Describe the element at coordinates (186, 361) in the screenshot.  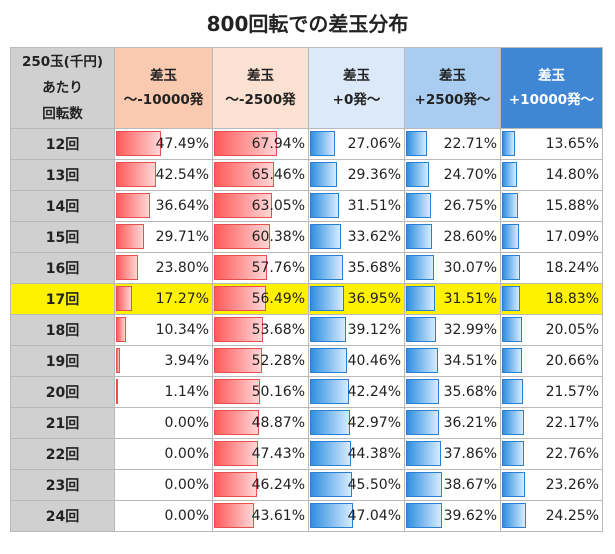
I see `data-label: 3.94%` at that location.